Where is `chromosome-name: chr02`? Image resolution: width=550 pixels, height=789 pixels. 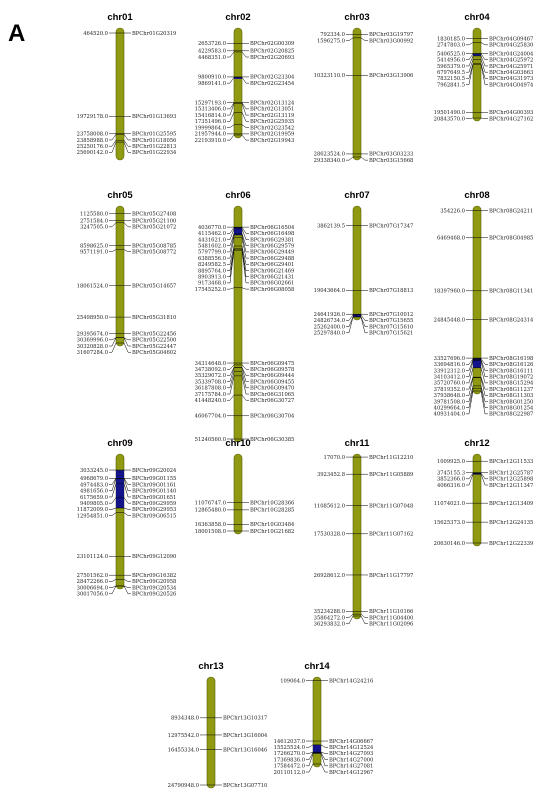
chromosome-name: chr02 is located at coordinates (237, 17).